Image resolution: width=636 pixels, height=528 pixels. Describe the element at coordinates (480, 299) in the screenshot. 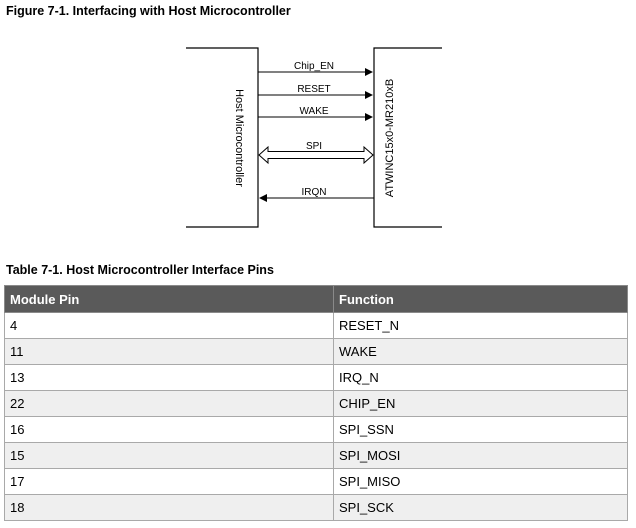

I see `column-header-function: Function` at that location.